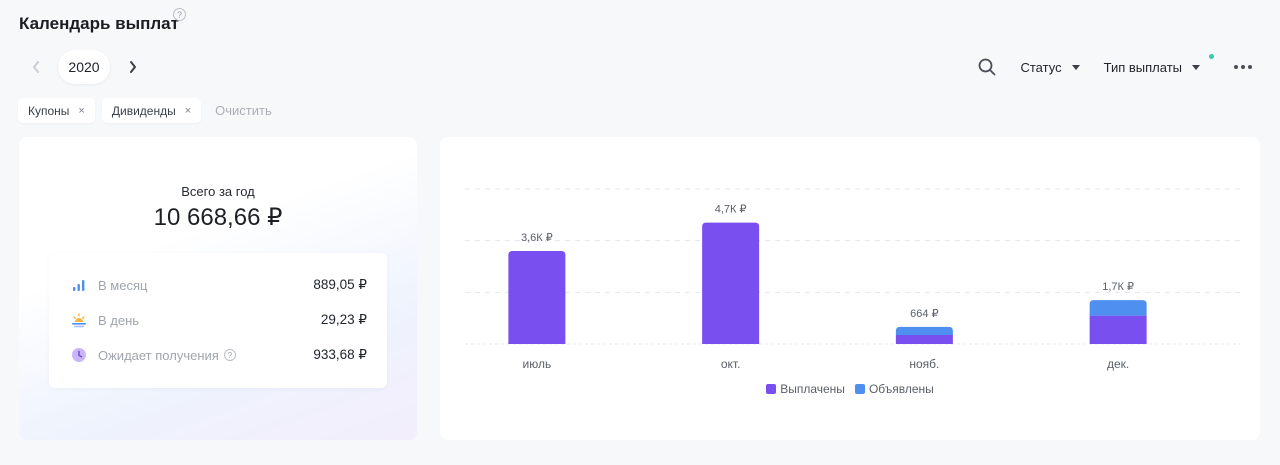 This screenshot has height=465, width=1280. I want to click on payout-type-dropdown-label: Тип выплаты, so click(1142, 67).